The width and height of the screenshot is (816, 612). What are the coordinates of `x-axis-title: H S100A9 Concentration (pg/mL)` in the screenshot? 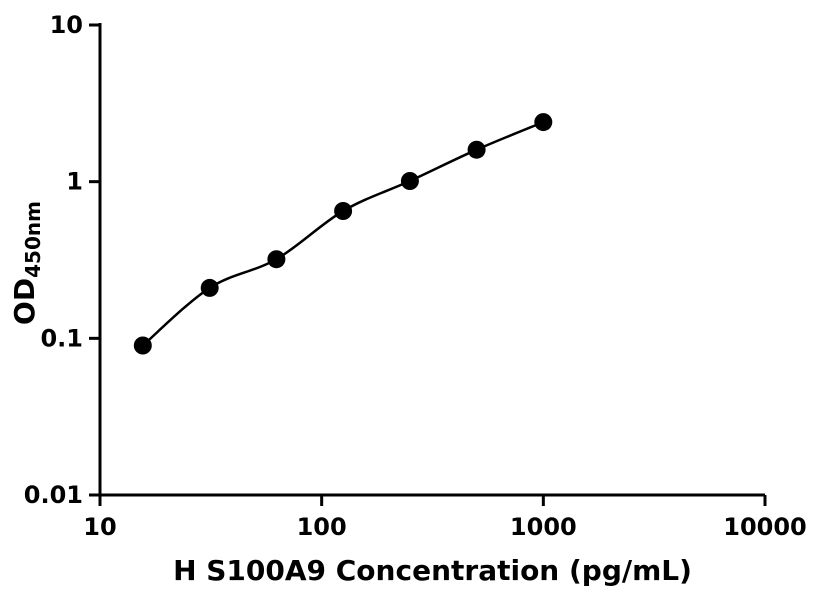 It's located at (432, 570).